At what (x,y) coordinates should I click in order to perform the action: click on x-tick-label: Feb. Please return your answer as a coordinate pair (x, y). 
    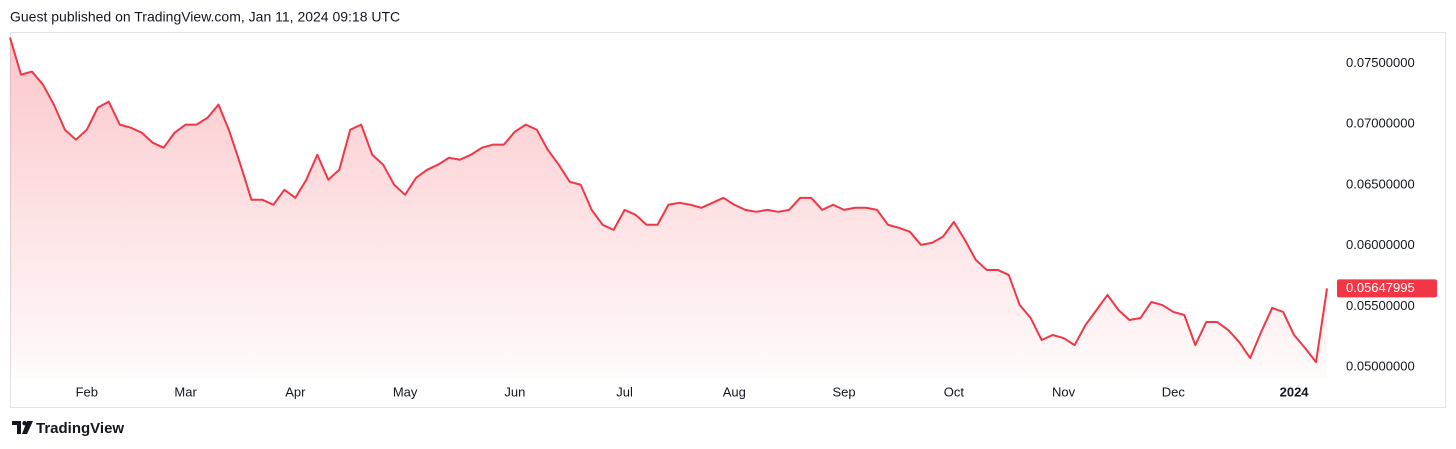
    Looking at the image, I should click on (87, 391).